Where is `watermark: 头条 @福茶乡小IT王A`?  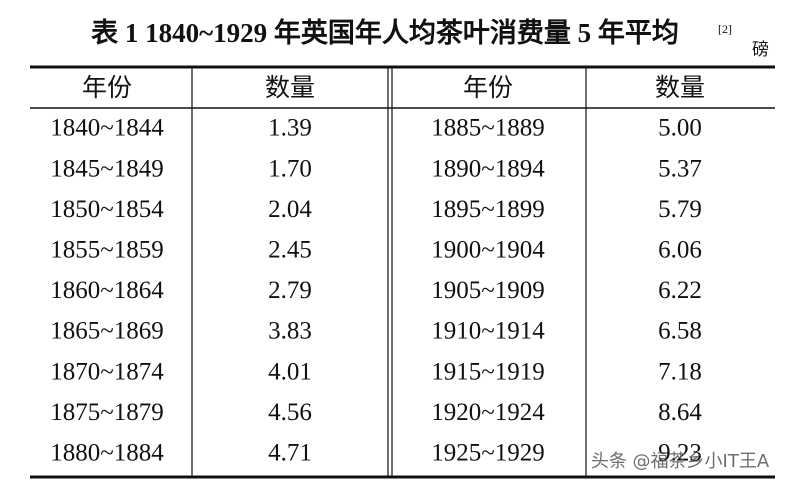
watermark: 头条 @福茶乡小IT王A is located at coordinates (680, 461).